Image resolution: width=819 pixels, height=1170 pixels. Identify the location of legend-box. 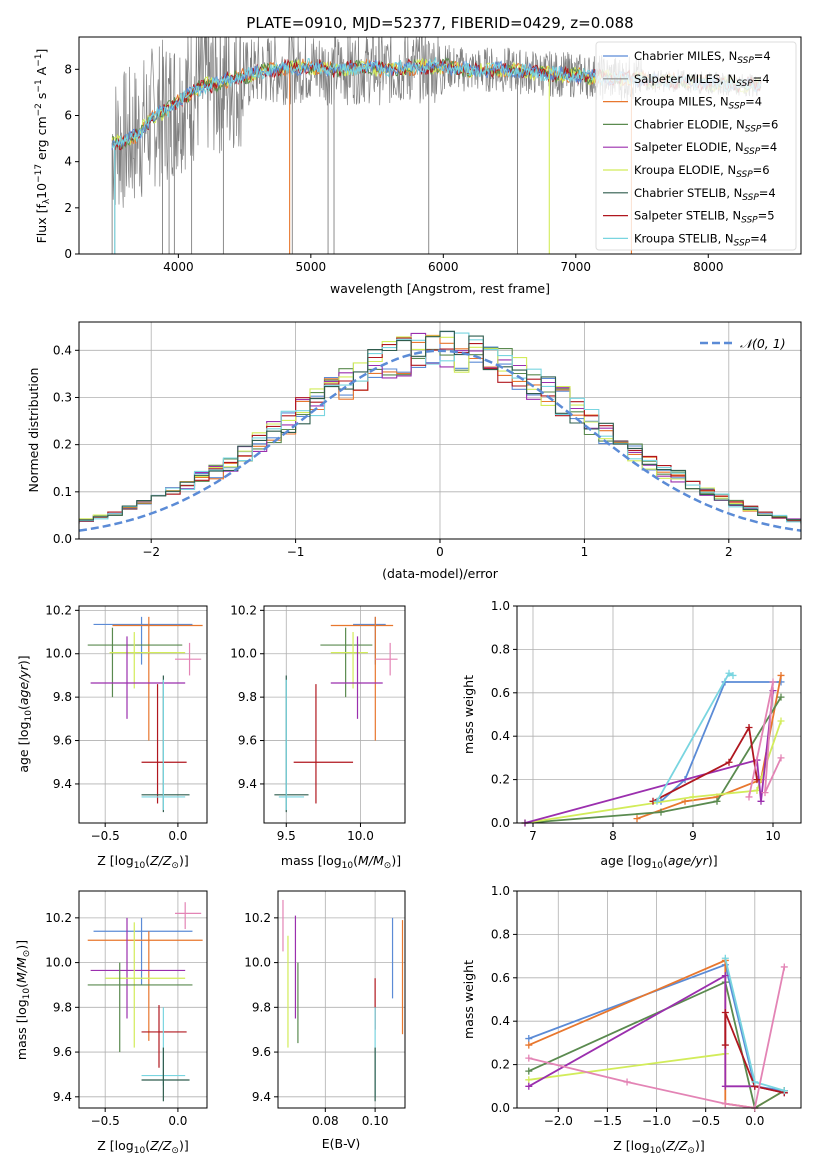
(696, 146).